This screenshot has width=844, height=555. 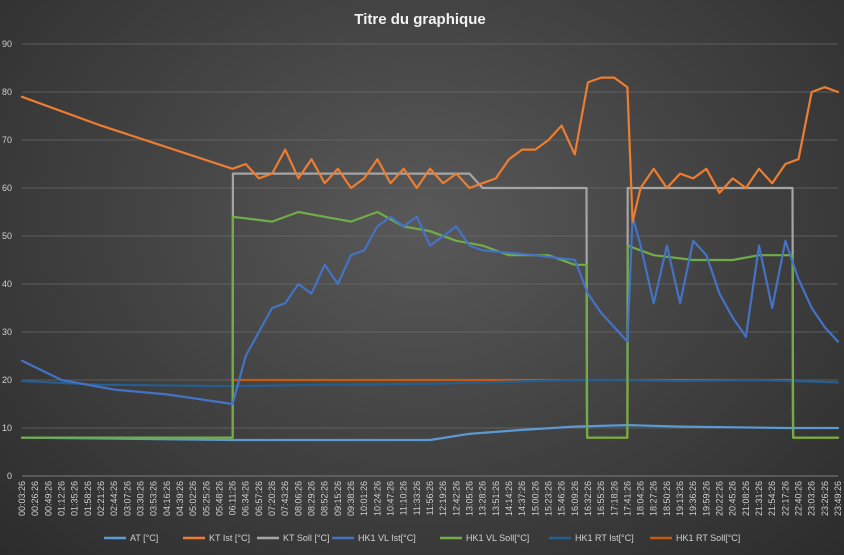 What do you see at coordinates (812, 498) in the screenshot?
I see `x-tick-label: 23:03:26` at bounding box center [812, 498].